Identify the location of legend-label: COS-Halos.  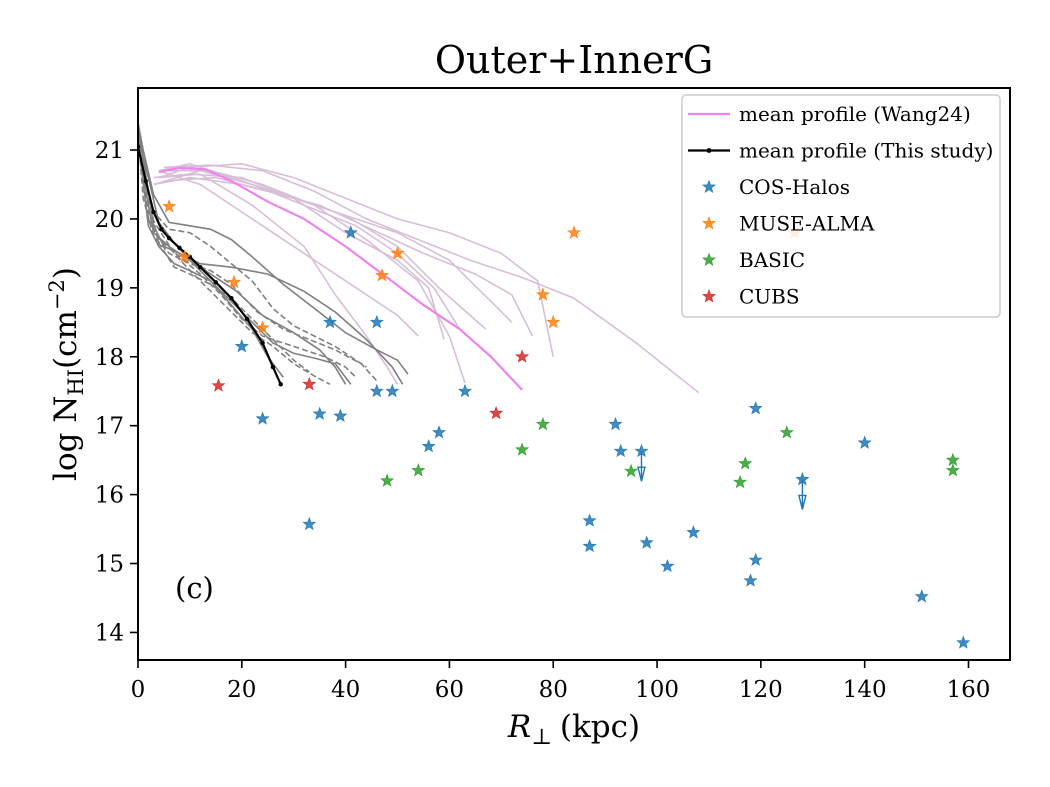
(794, 187).